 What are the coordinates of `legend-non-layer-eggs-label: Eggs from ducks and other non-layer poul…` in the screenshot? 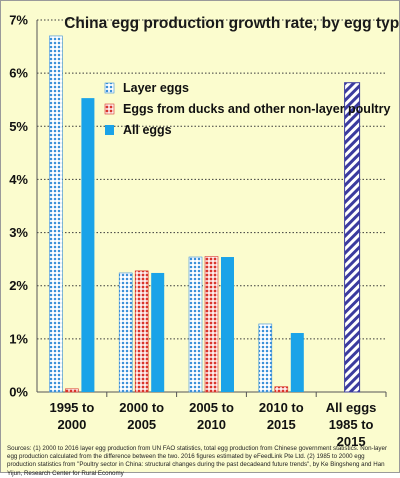 It's located at (256, 109).